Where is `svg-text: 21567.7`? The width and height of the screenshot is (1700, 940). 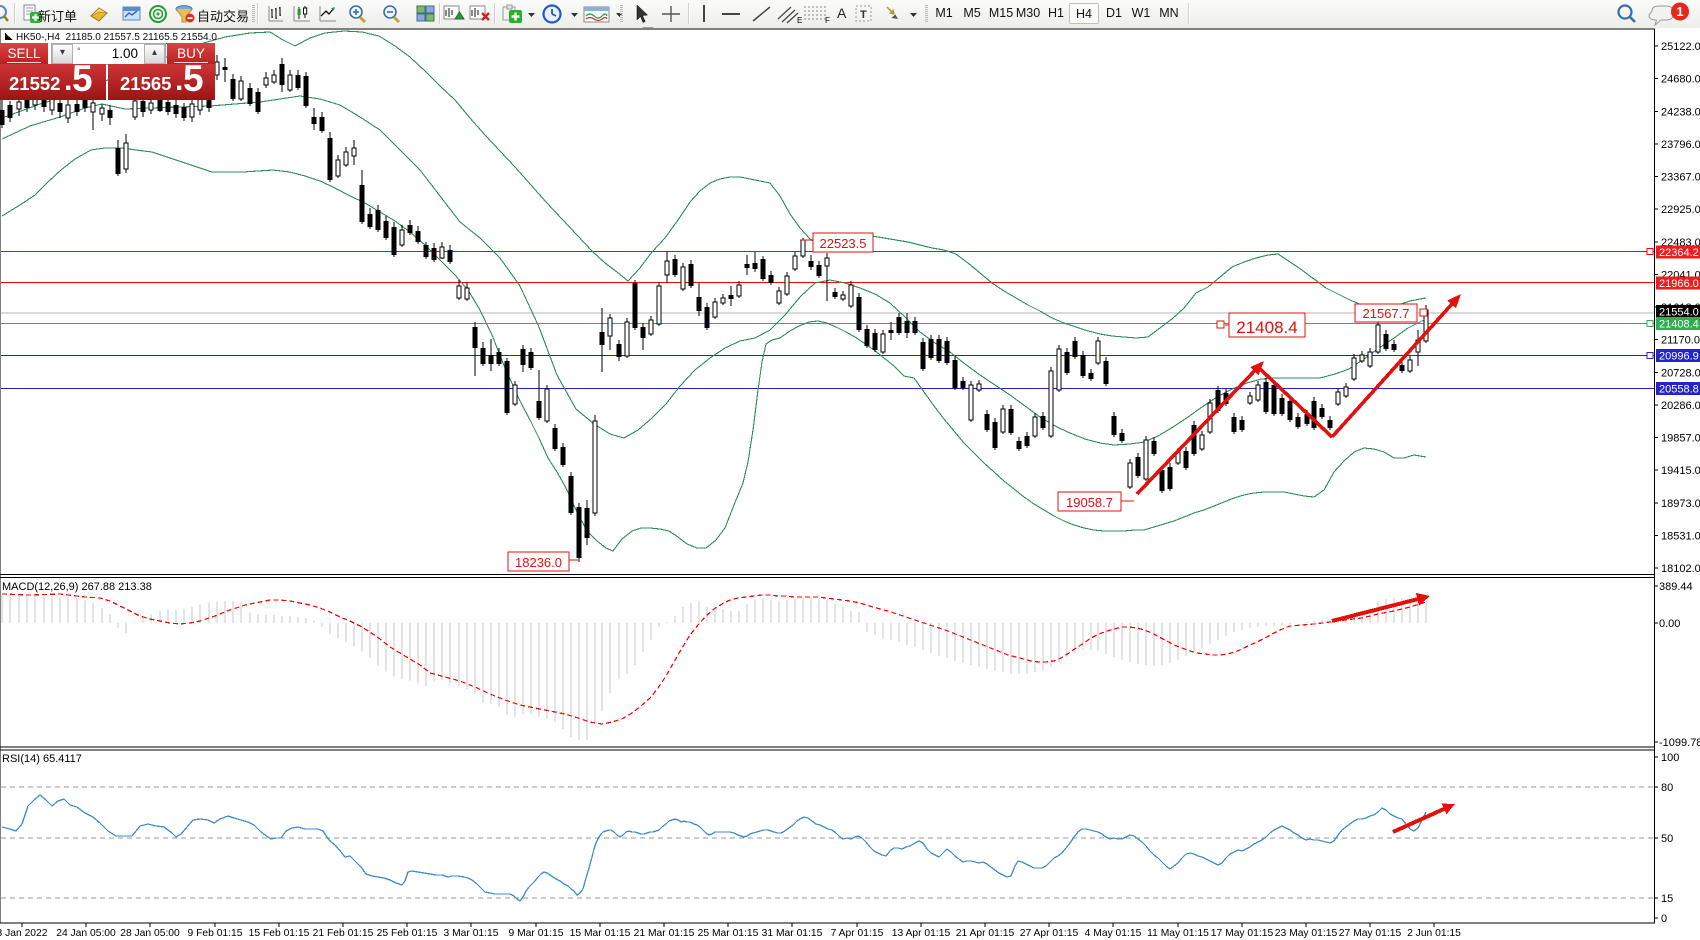
svg-text: 21567.7 is located at coordinates (1386, 313).